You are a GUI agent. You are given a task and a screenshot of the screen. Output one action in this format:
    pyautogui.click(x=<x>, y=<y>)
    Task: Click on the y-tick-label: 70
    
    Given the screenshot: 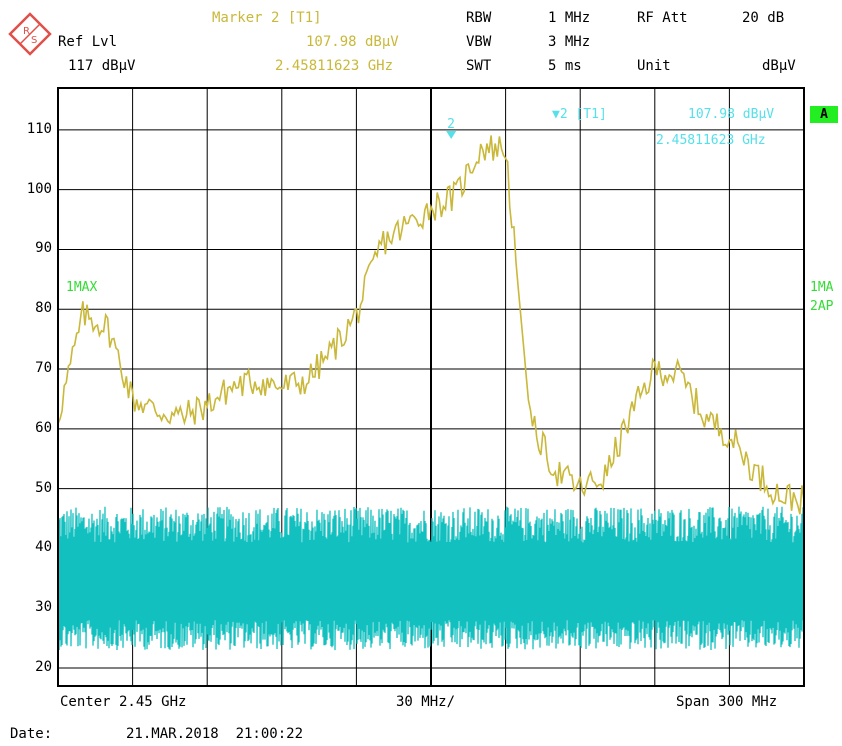 What is the action you would take?
    pyautogui.click(x=43, y=368)
    